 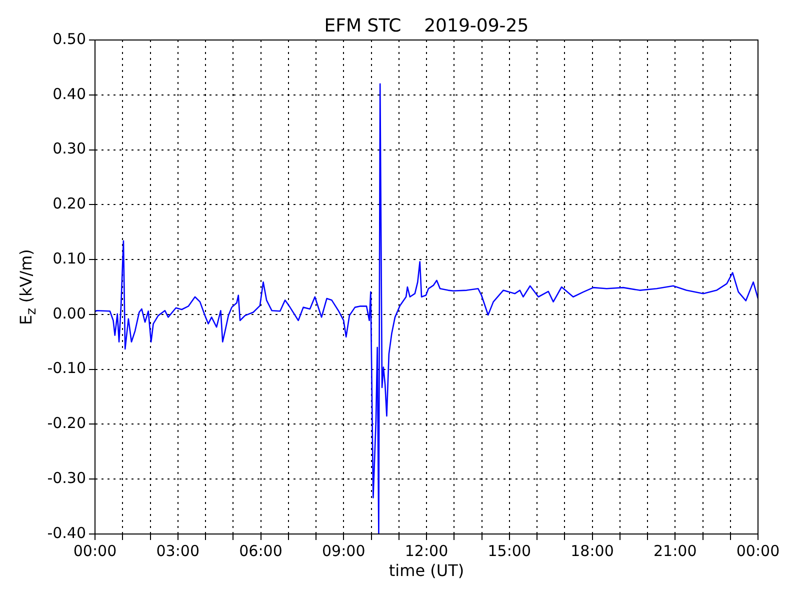 What do you see at coordinates (69, 93) in the screenshot?
I see `y-tick-label: 0.40` at bounding box center [69, 93].